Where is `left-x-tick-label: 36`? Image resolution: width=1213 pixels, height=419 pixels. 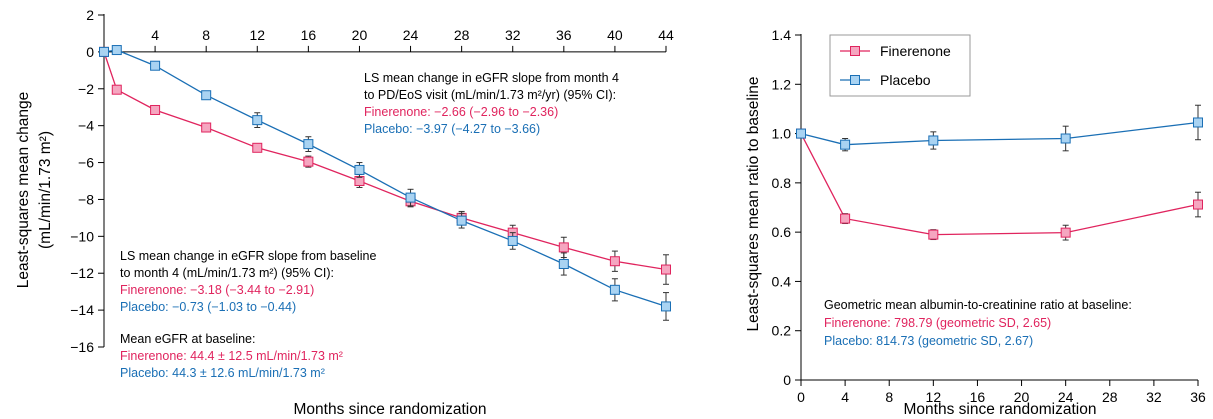 left-x-tick-label: 36 is located at coordinates (564, 35).